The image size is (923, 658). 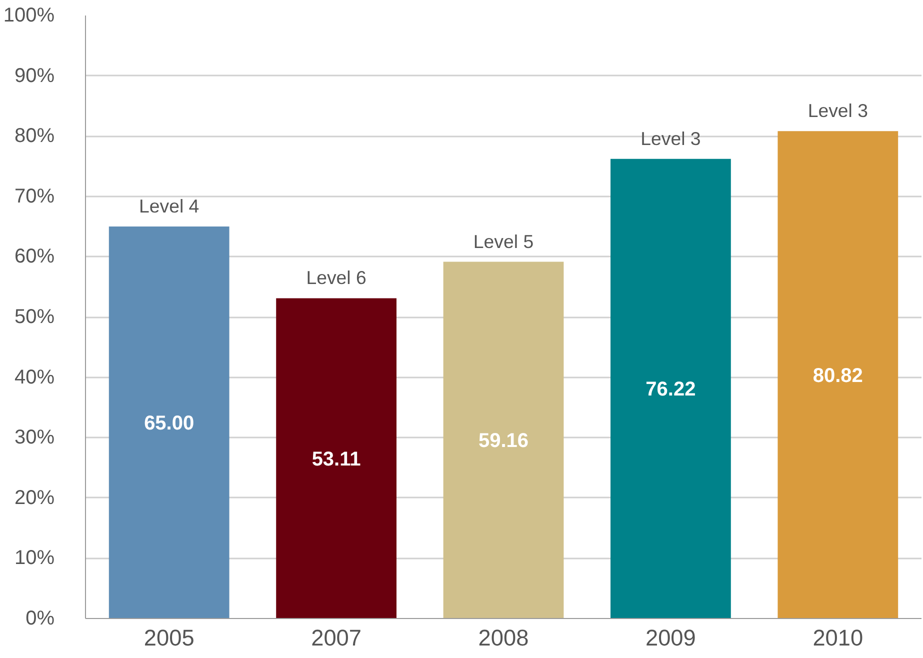 What do you see at coordinates (34, 317) in the screenshot?
I see `y-tick-label: 50%` at bounding box center [34, 317].